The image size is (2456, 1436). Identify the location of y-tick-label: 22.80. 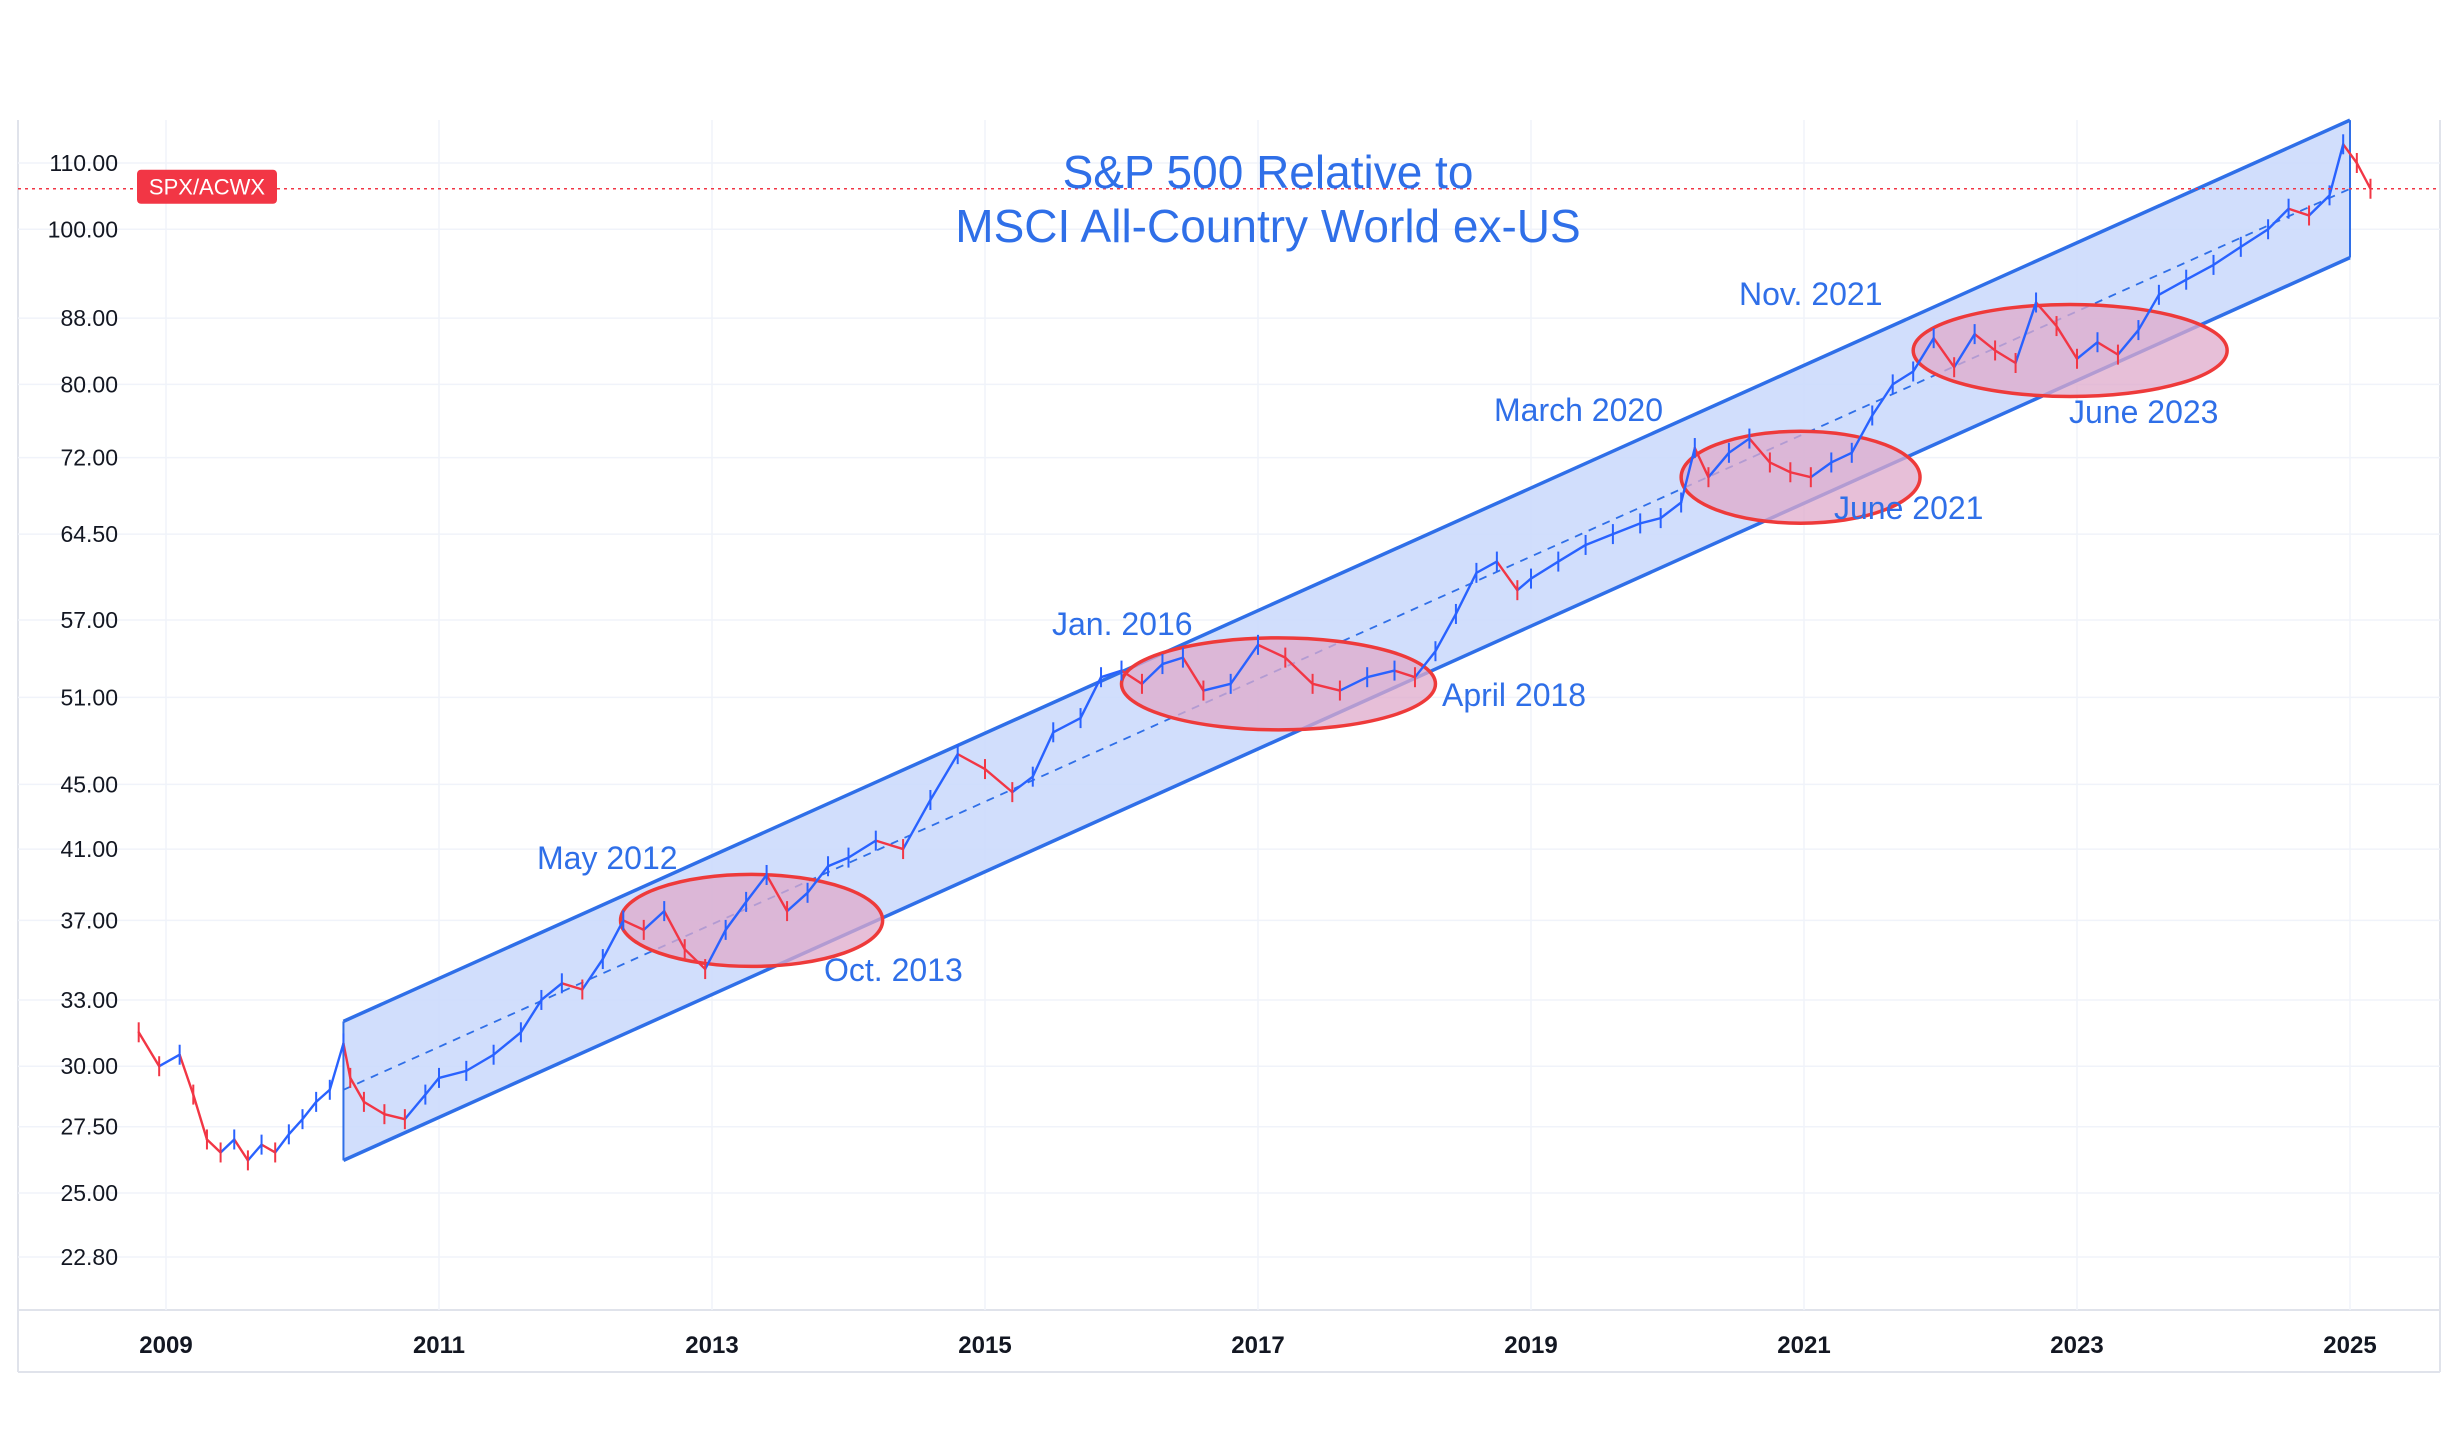
(89, 1257).